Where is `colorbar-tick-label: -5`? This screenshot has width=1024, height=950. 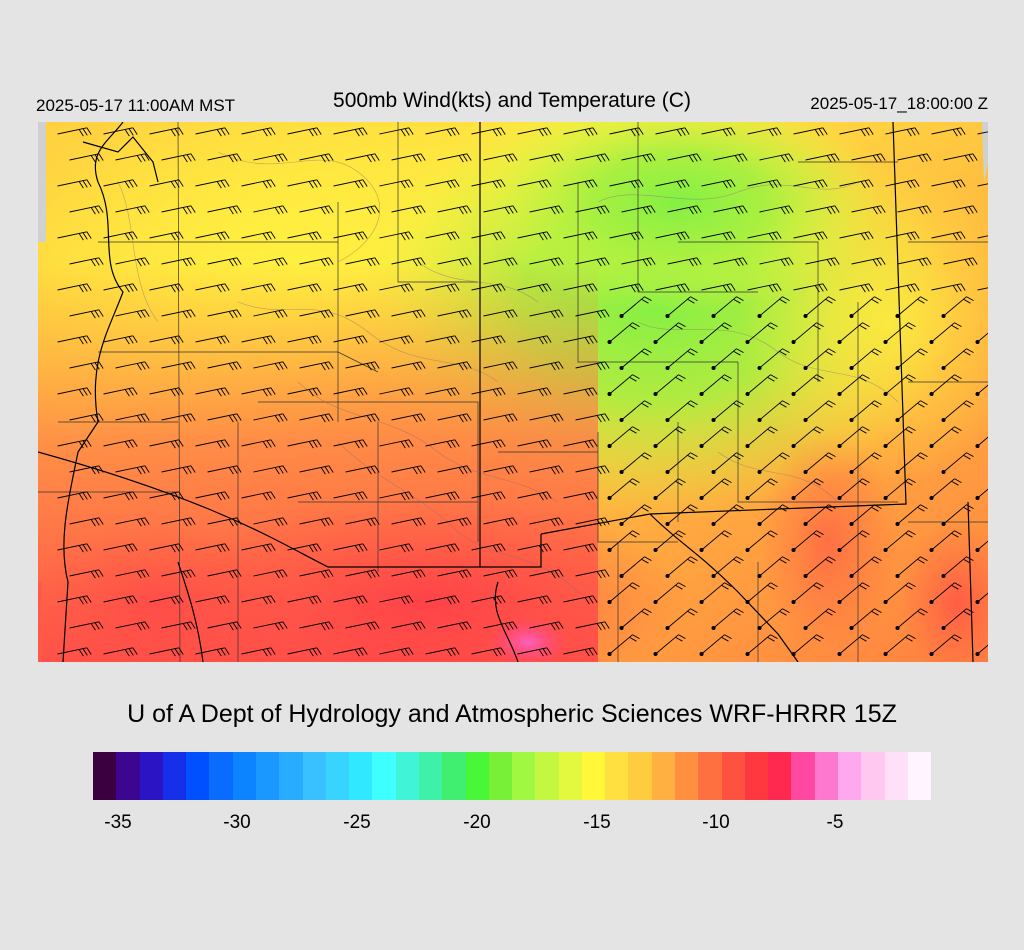 colorbar-tick-label: -5 is located at coordinates (835, 822).